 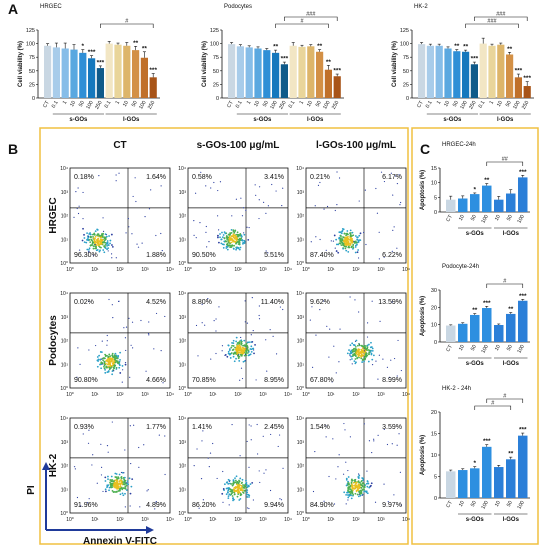 What do you see at coordinates (521, 219) in the screenshot?
I see `category-label: 100` at bounding box center [521, 219].